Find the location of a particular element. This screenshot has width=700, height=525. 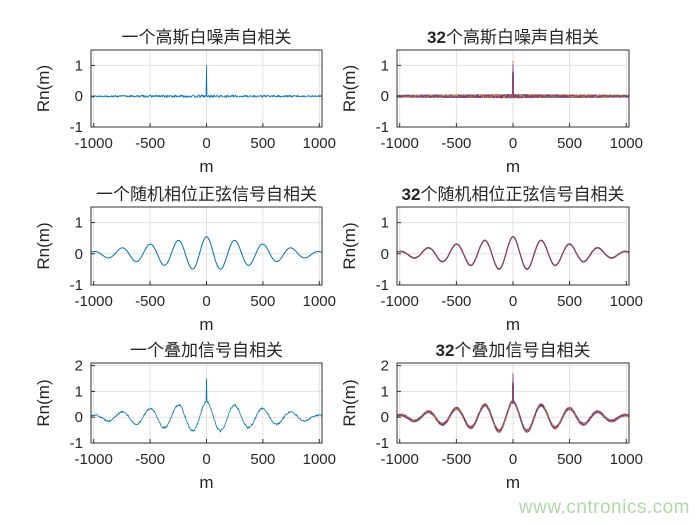

subplot-title: 一个随机相位正弦信号自相关 is located at coordinates (206, 194).